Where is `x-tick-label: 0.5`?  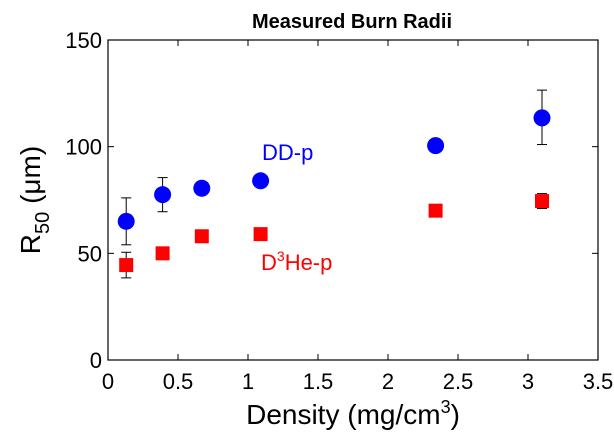 x-tick-label: 0.5 is located at coordinates (178, 381).